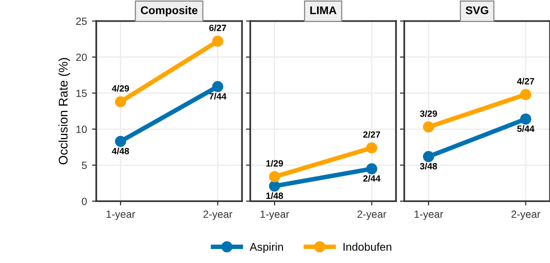 The image size is (550, 263). What do you see at coordinates (477, 10) in the screenshot?
I see `chart-title: SVG` at bounding box center [477, 10].